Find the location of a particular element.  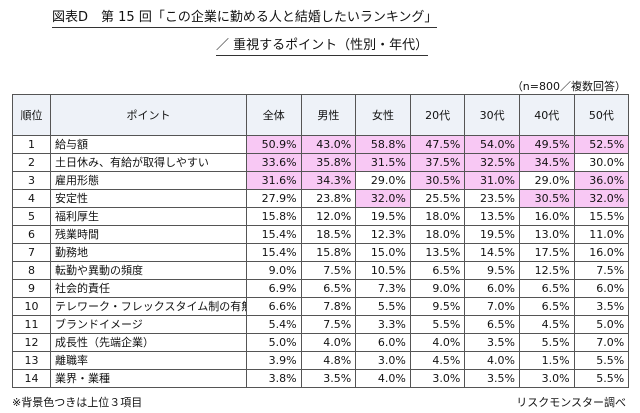

value-cell: 18.5% is located at coordinates (328, 234).